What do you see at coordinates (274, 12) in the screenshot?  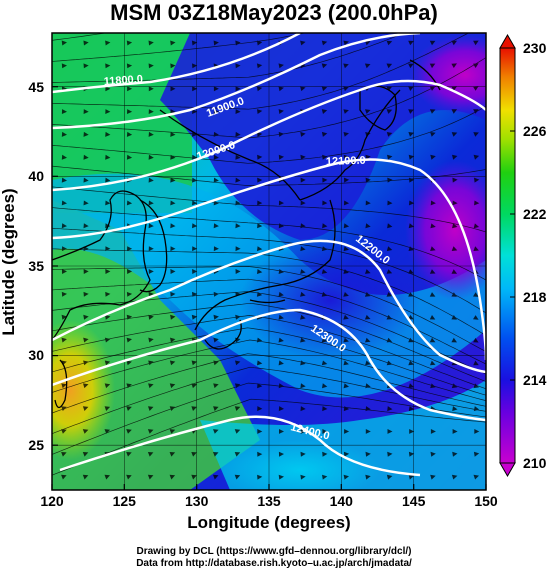 I see `map-title: MSM 03Z18May2023 (200.0hPa)` at bounding box center [274, 12].